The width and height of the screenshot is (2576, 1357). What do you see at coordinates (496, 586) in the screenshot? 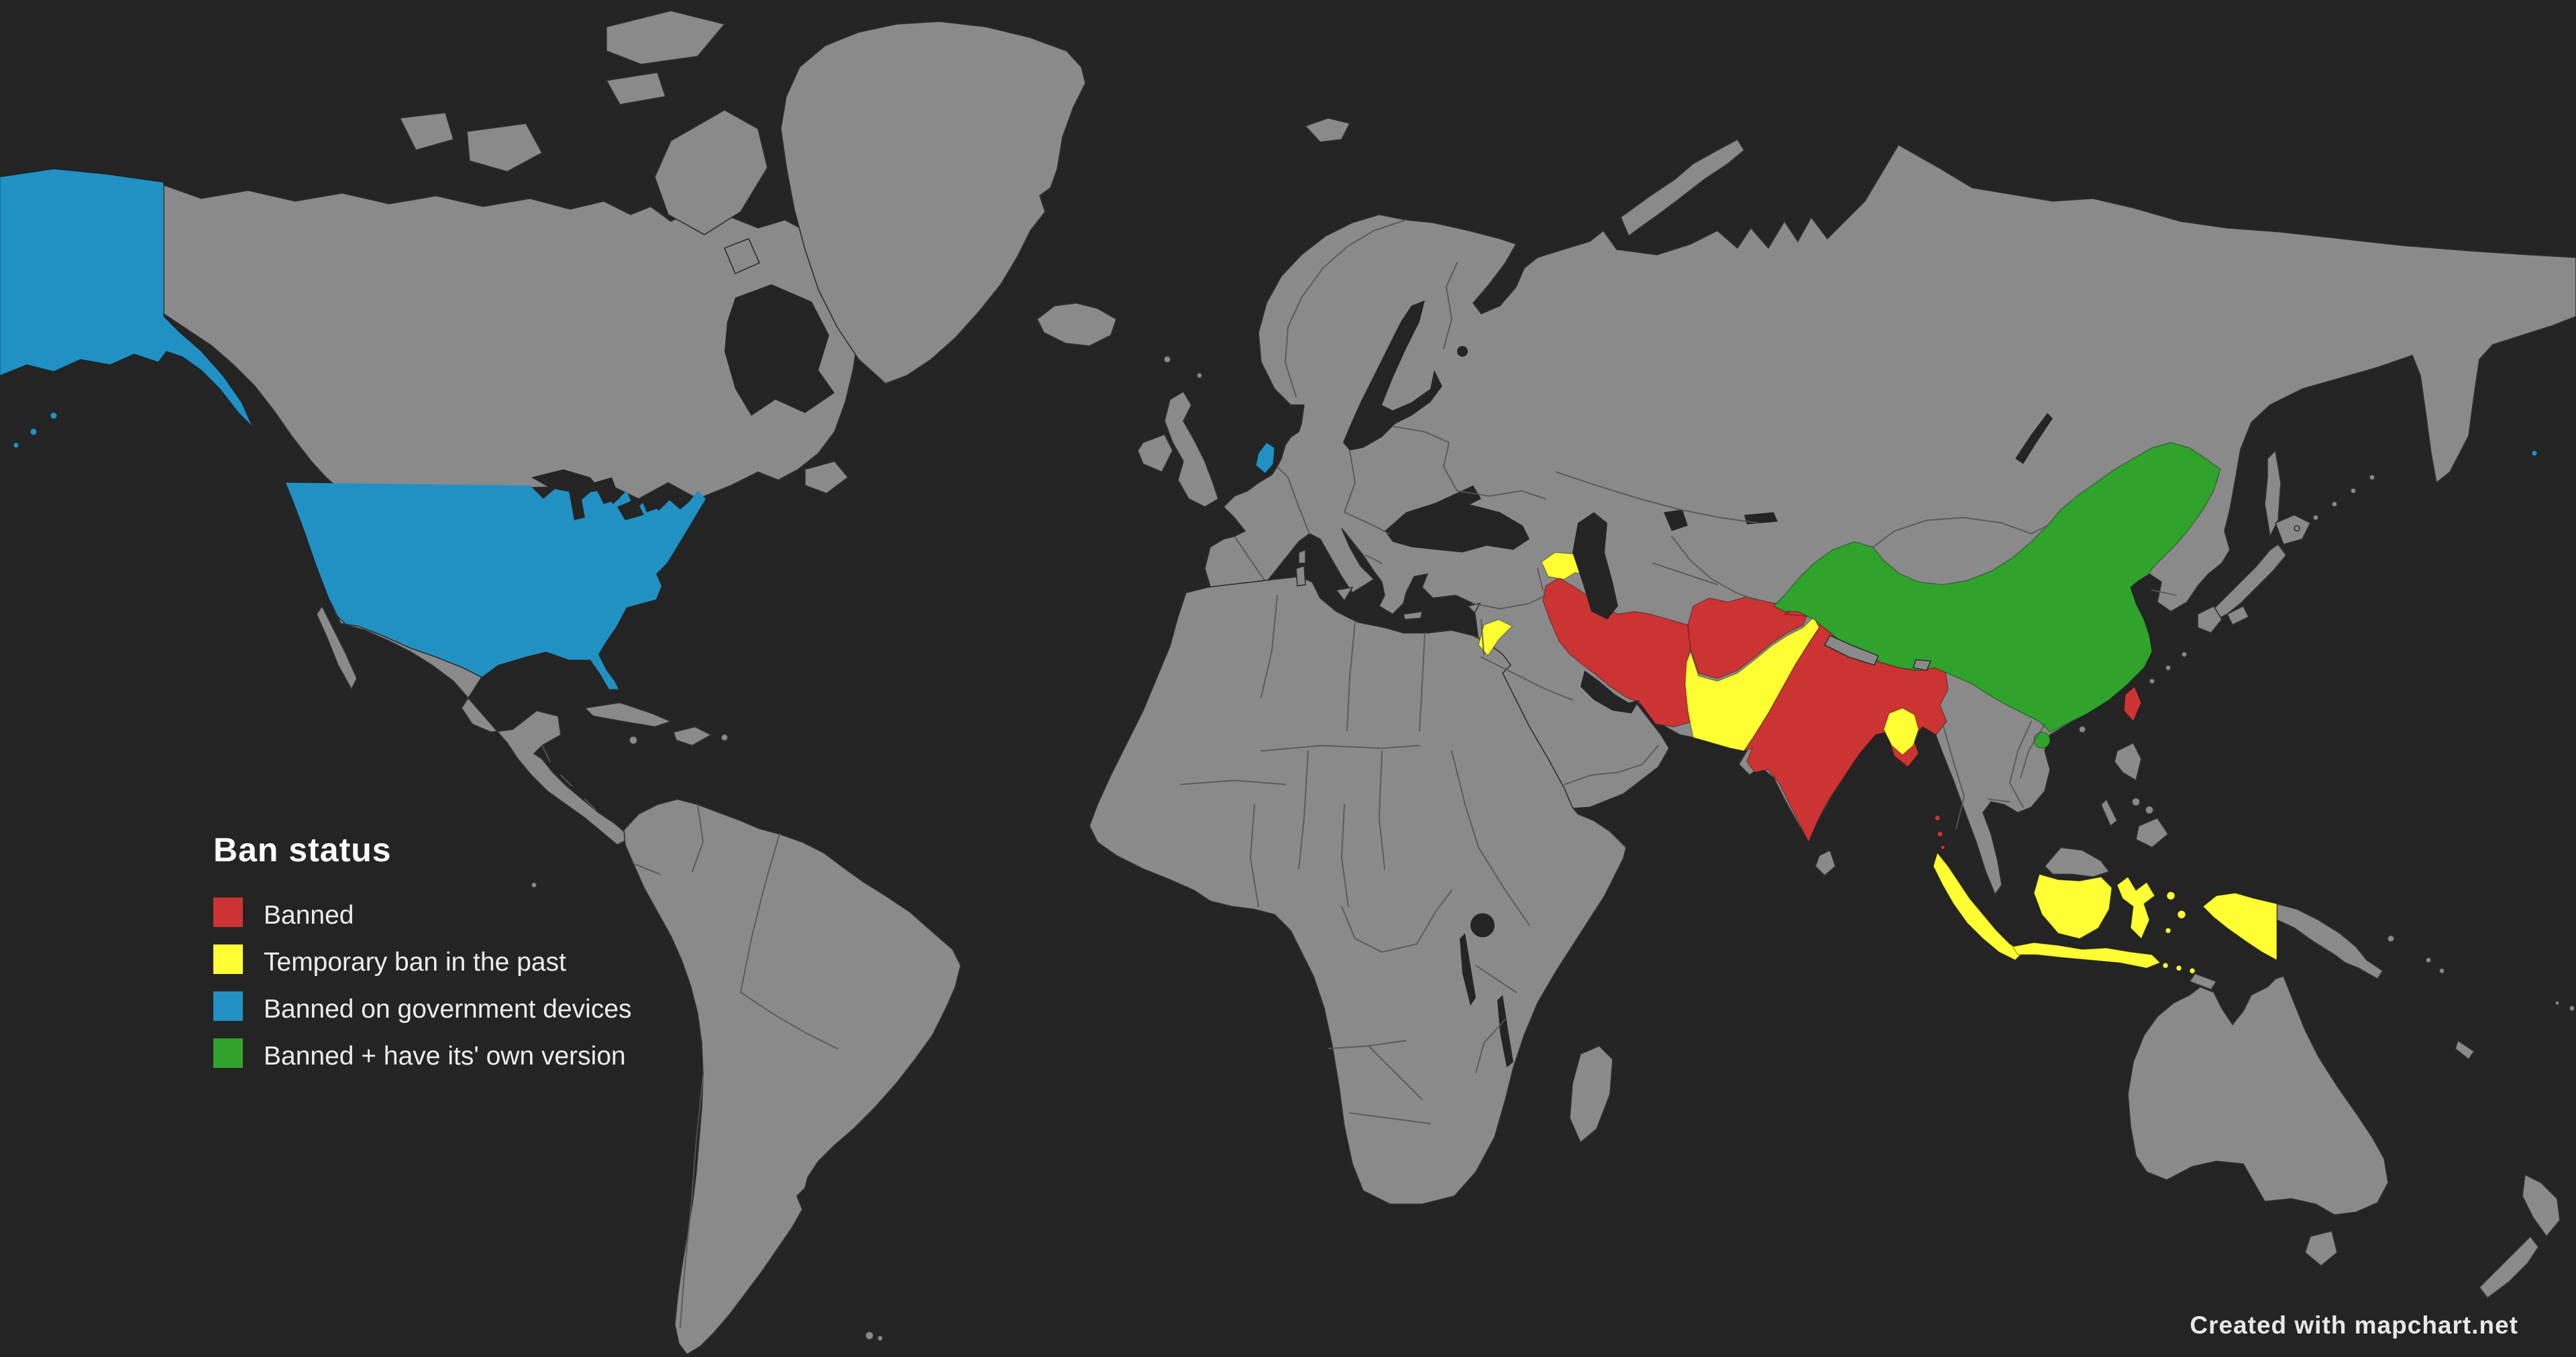
I see `country-united-states` at bounding box center [496, 586].